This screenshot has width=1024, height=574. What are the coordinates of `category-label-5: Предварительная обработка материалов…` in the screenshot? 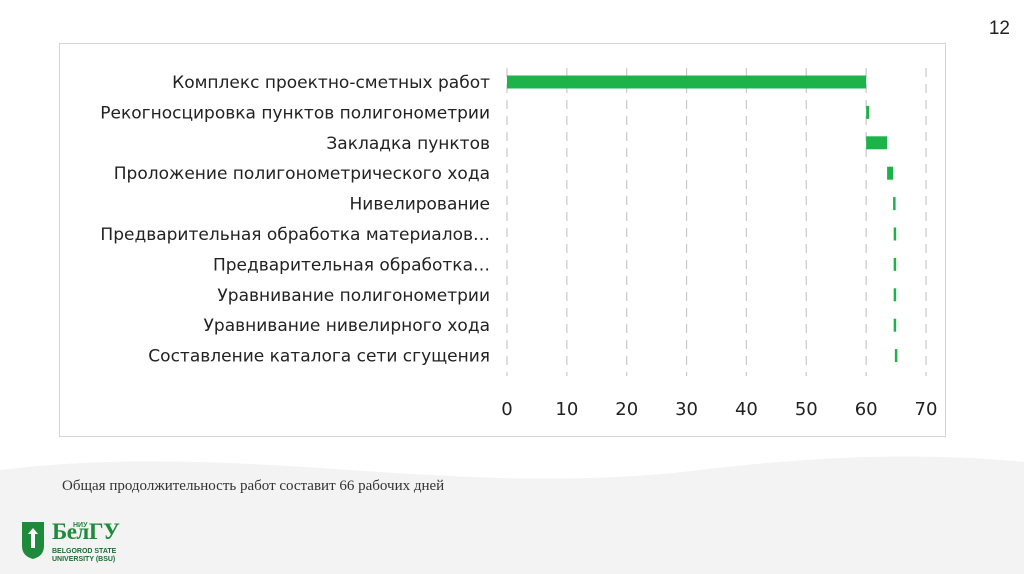 It's located at (295, 235).